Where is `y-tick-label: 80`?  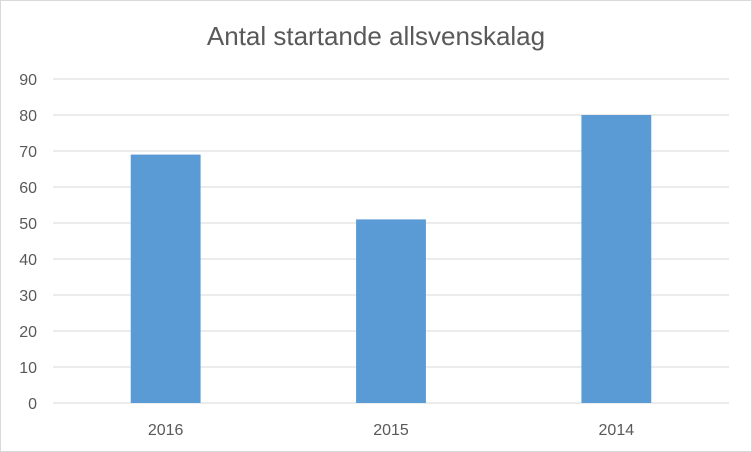
y-tick-label: 80 is located at coordinates (28, 116).